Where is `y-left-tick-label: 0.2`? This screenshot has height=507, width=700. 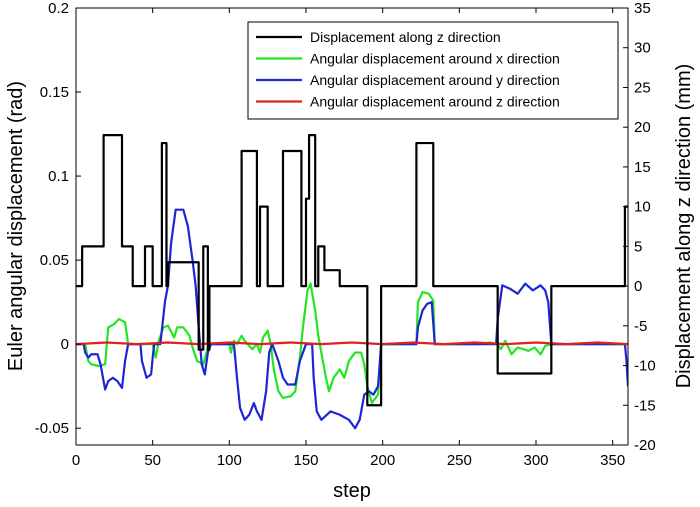
y-left-tick-label: 0.2 is located at coordinates (58, 8).